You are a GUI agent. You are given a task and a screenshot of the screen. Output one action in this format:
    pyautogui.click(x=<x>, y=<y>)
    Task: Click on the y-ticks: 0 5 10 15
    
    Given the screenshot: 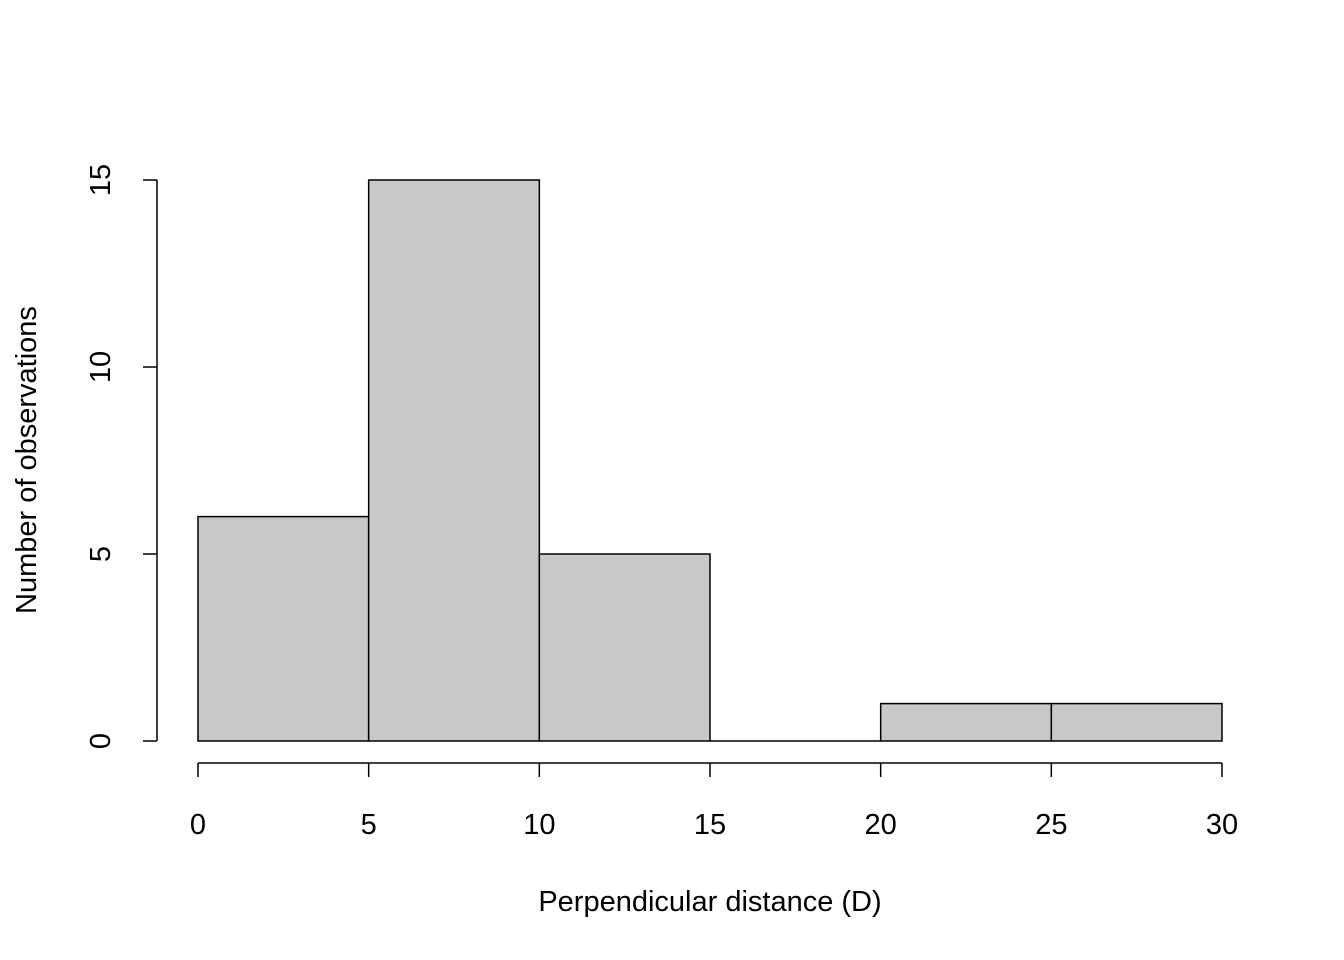 What is the action you would take?
    pyautogui.click(x=121, y=456)
    